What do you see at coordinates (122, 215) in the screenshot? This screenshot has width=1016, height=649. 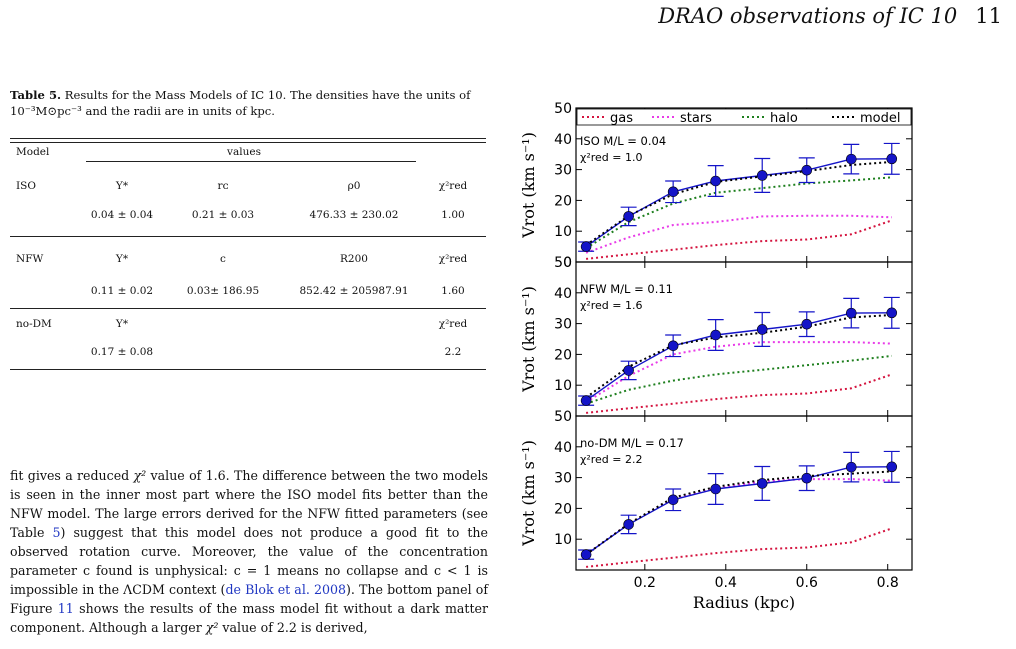 I see `table-value: 0.04 ± 0.04` at bounding box center [122, 215].